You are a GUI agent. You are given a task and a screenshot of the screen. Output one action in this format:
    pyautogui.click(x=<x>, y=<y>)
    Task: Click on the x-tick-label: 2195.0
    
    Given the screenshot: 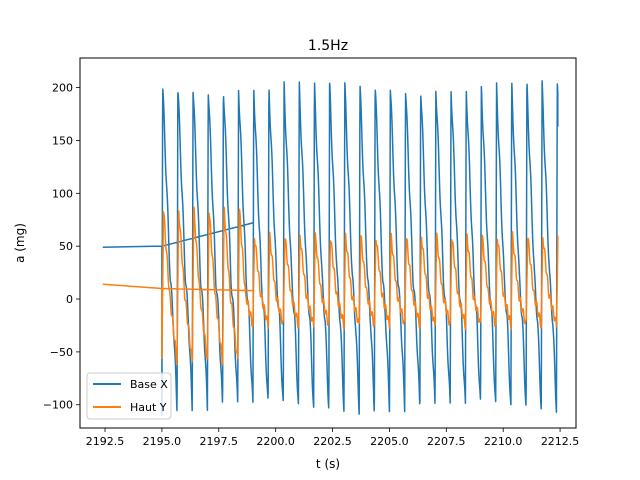 What is the action you would take?
    pyautogui.click(x=162, y=441)
    